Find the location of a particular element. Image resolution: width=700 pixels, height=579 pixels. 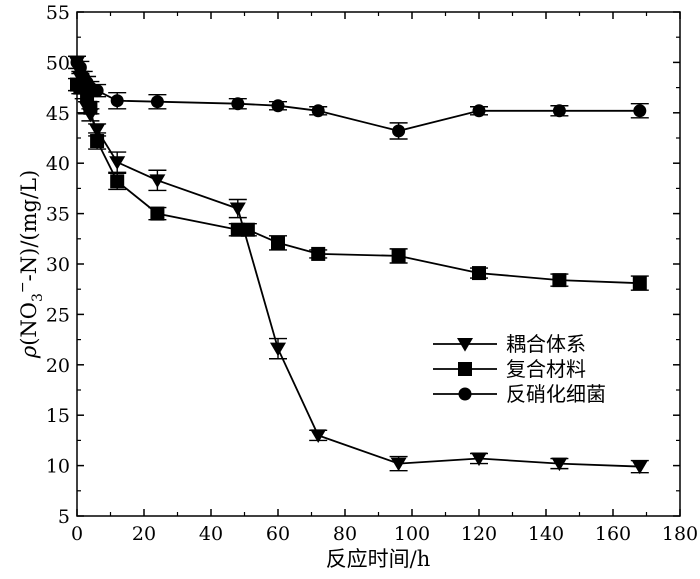

x-tick-label: 80 is located at coordinates (345, 534).